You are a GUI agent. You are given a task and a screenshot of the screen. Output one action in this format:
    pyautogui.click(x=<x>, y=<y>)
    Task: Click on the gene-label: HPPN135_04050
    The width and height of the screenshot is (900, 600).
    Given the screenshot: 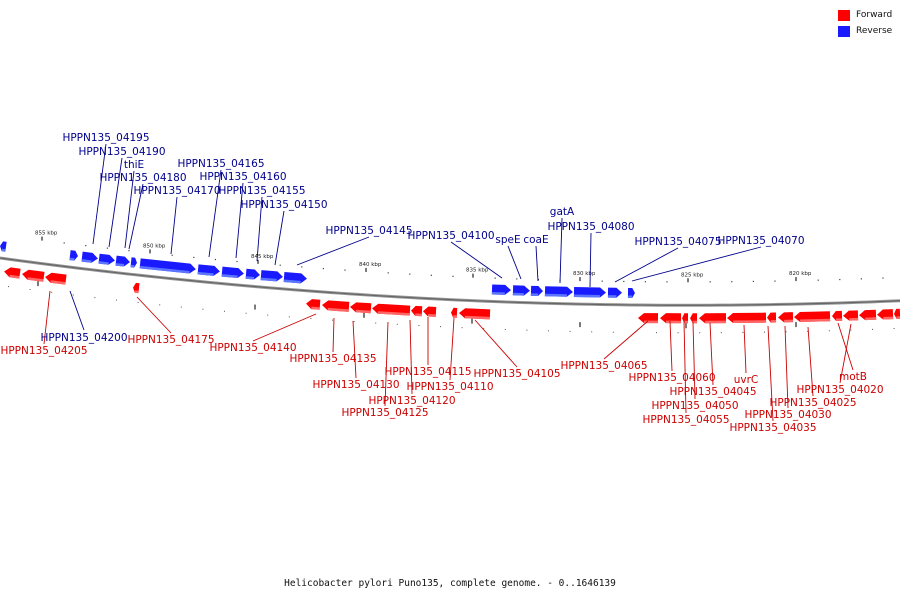 What is the action you would take?
    pyautogui.click(x=694, y=406)
    